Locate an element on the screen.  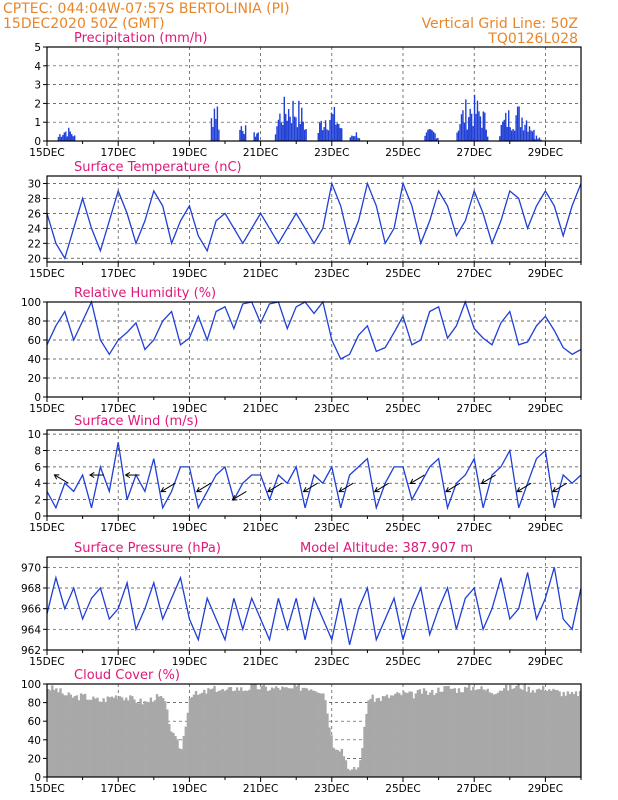
rh-xtick-label: 29DEC is located at coordinates (545, 409).